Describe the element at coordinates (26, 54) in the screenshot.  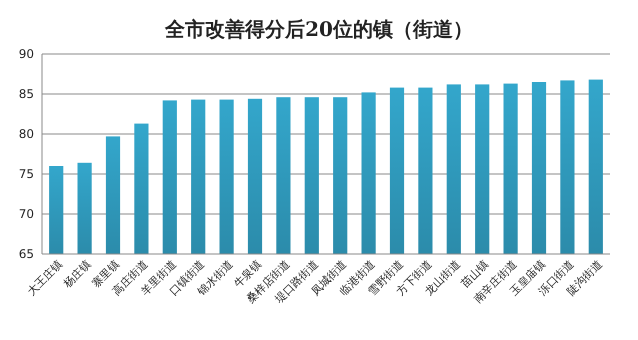
I see `y-tick-label: 90` at that location.